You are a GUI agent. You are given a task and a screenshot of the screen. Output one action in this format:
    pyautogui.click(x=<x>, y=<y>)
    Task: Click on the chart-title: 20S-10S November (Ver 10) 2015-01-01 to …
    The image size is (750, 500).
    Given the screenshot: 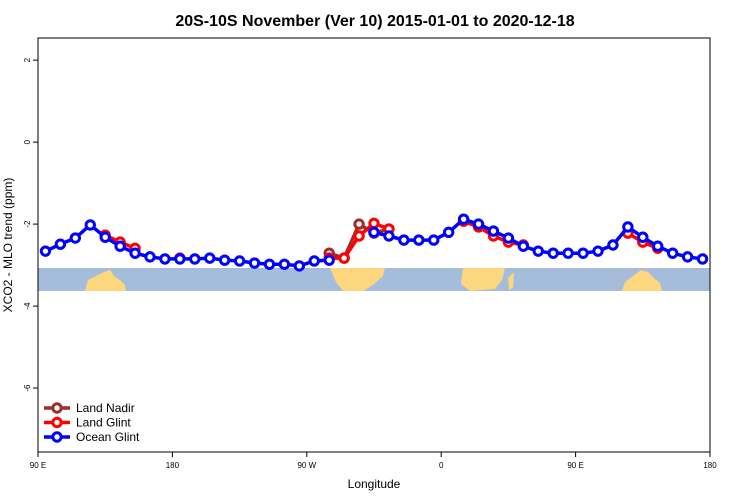 What is the action you would take?
    pyautogui.click(x=374, y=21)
    